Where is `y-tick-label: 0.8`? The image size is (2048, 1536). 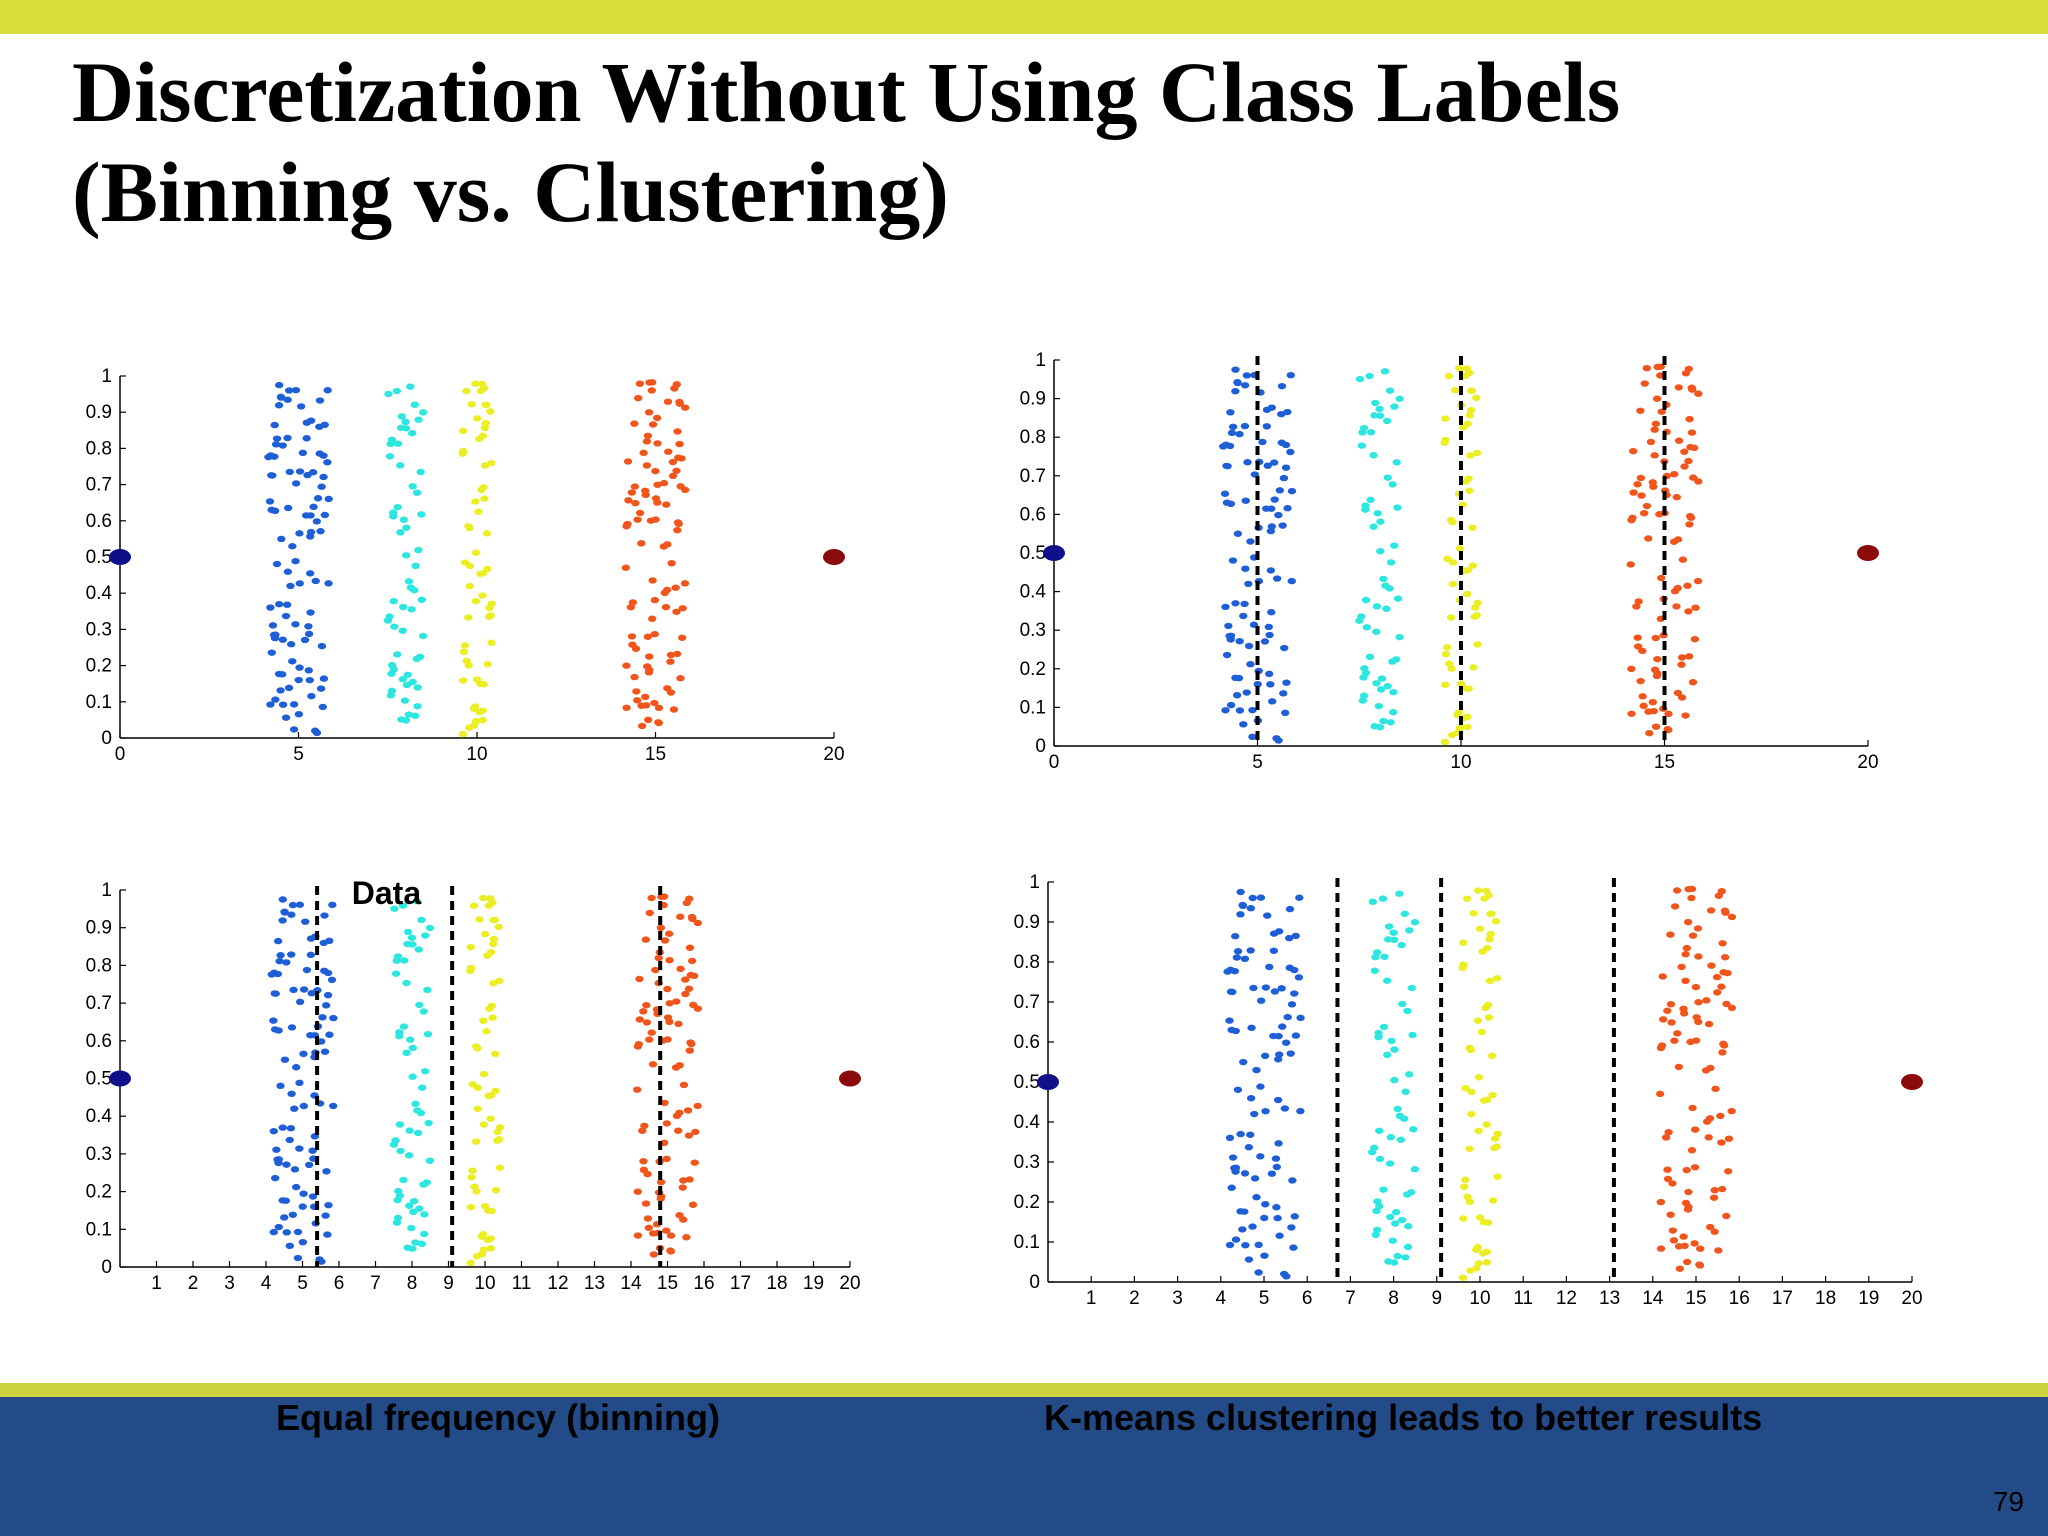
y-tick-label: 0.8 is located at coordinates (1027, 962).